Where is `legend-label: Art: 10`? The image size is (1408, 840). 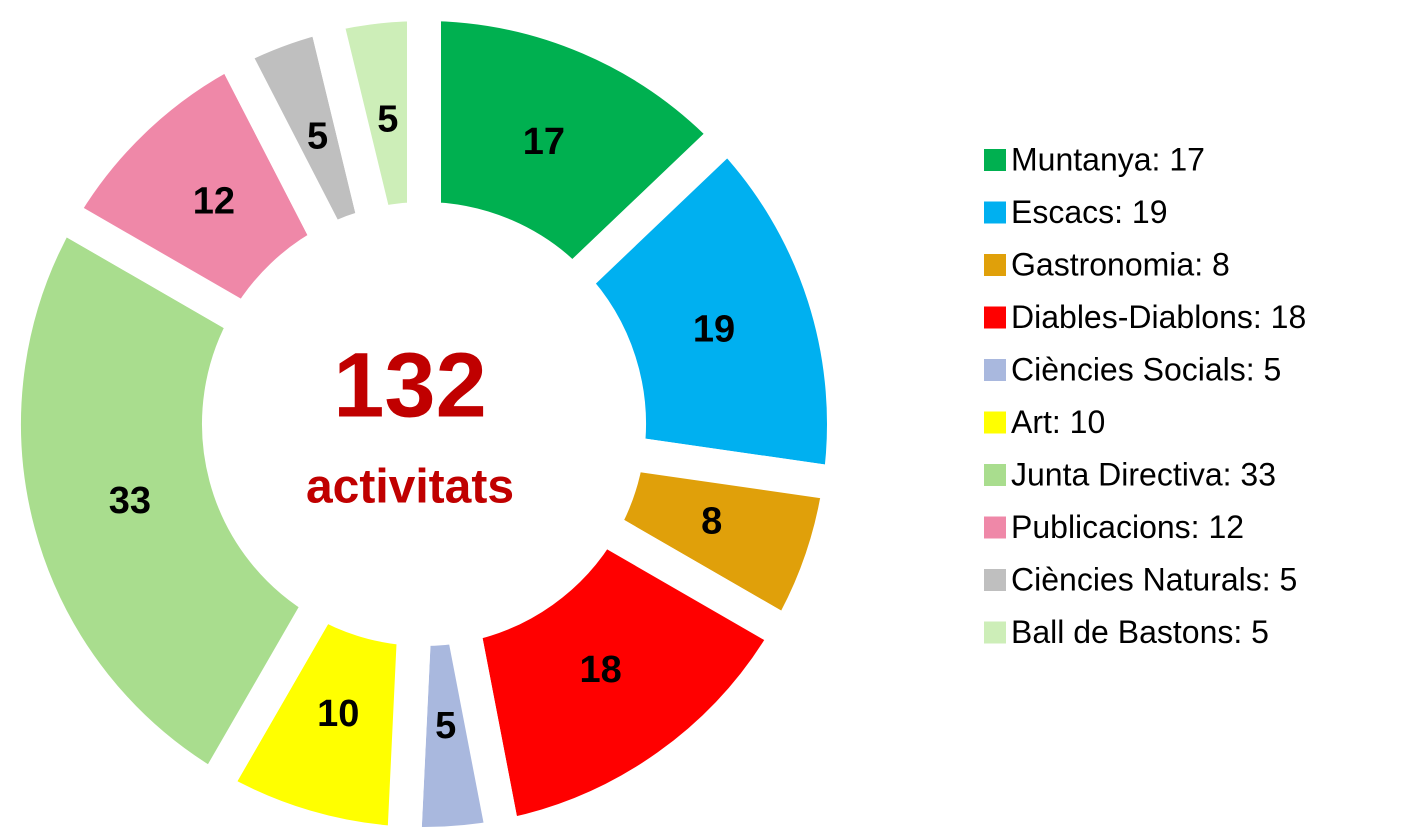 legend-label: Art: 10 is located at coordinates (1058, 422).